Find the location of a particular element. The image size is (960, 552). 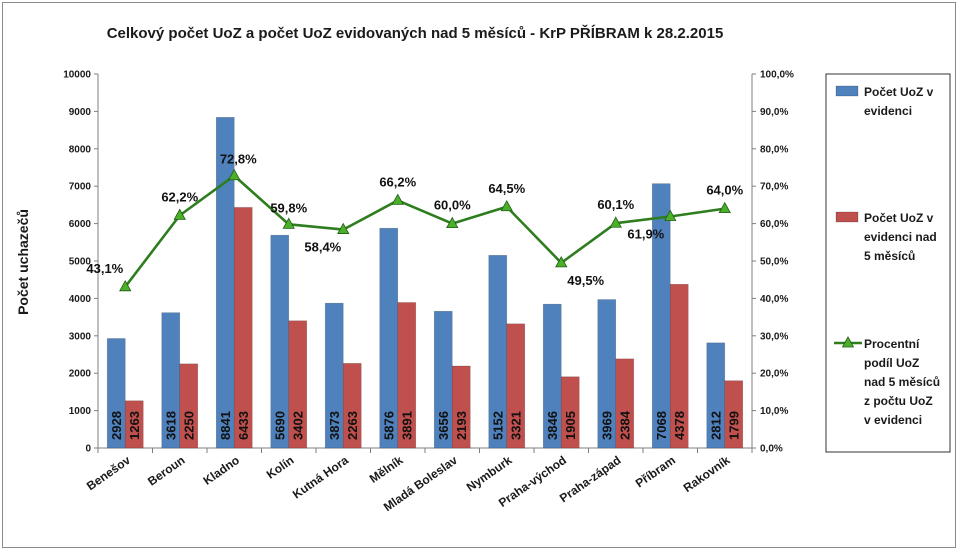

legend-entry-text: evidenci is located at coordinates (888, 111).